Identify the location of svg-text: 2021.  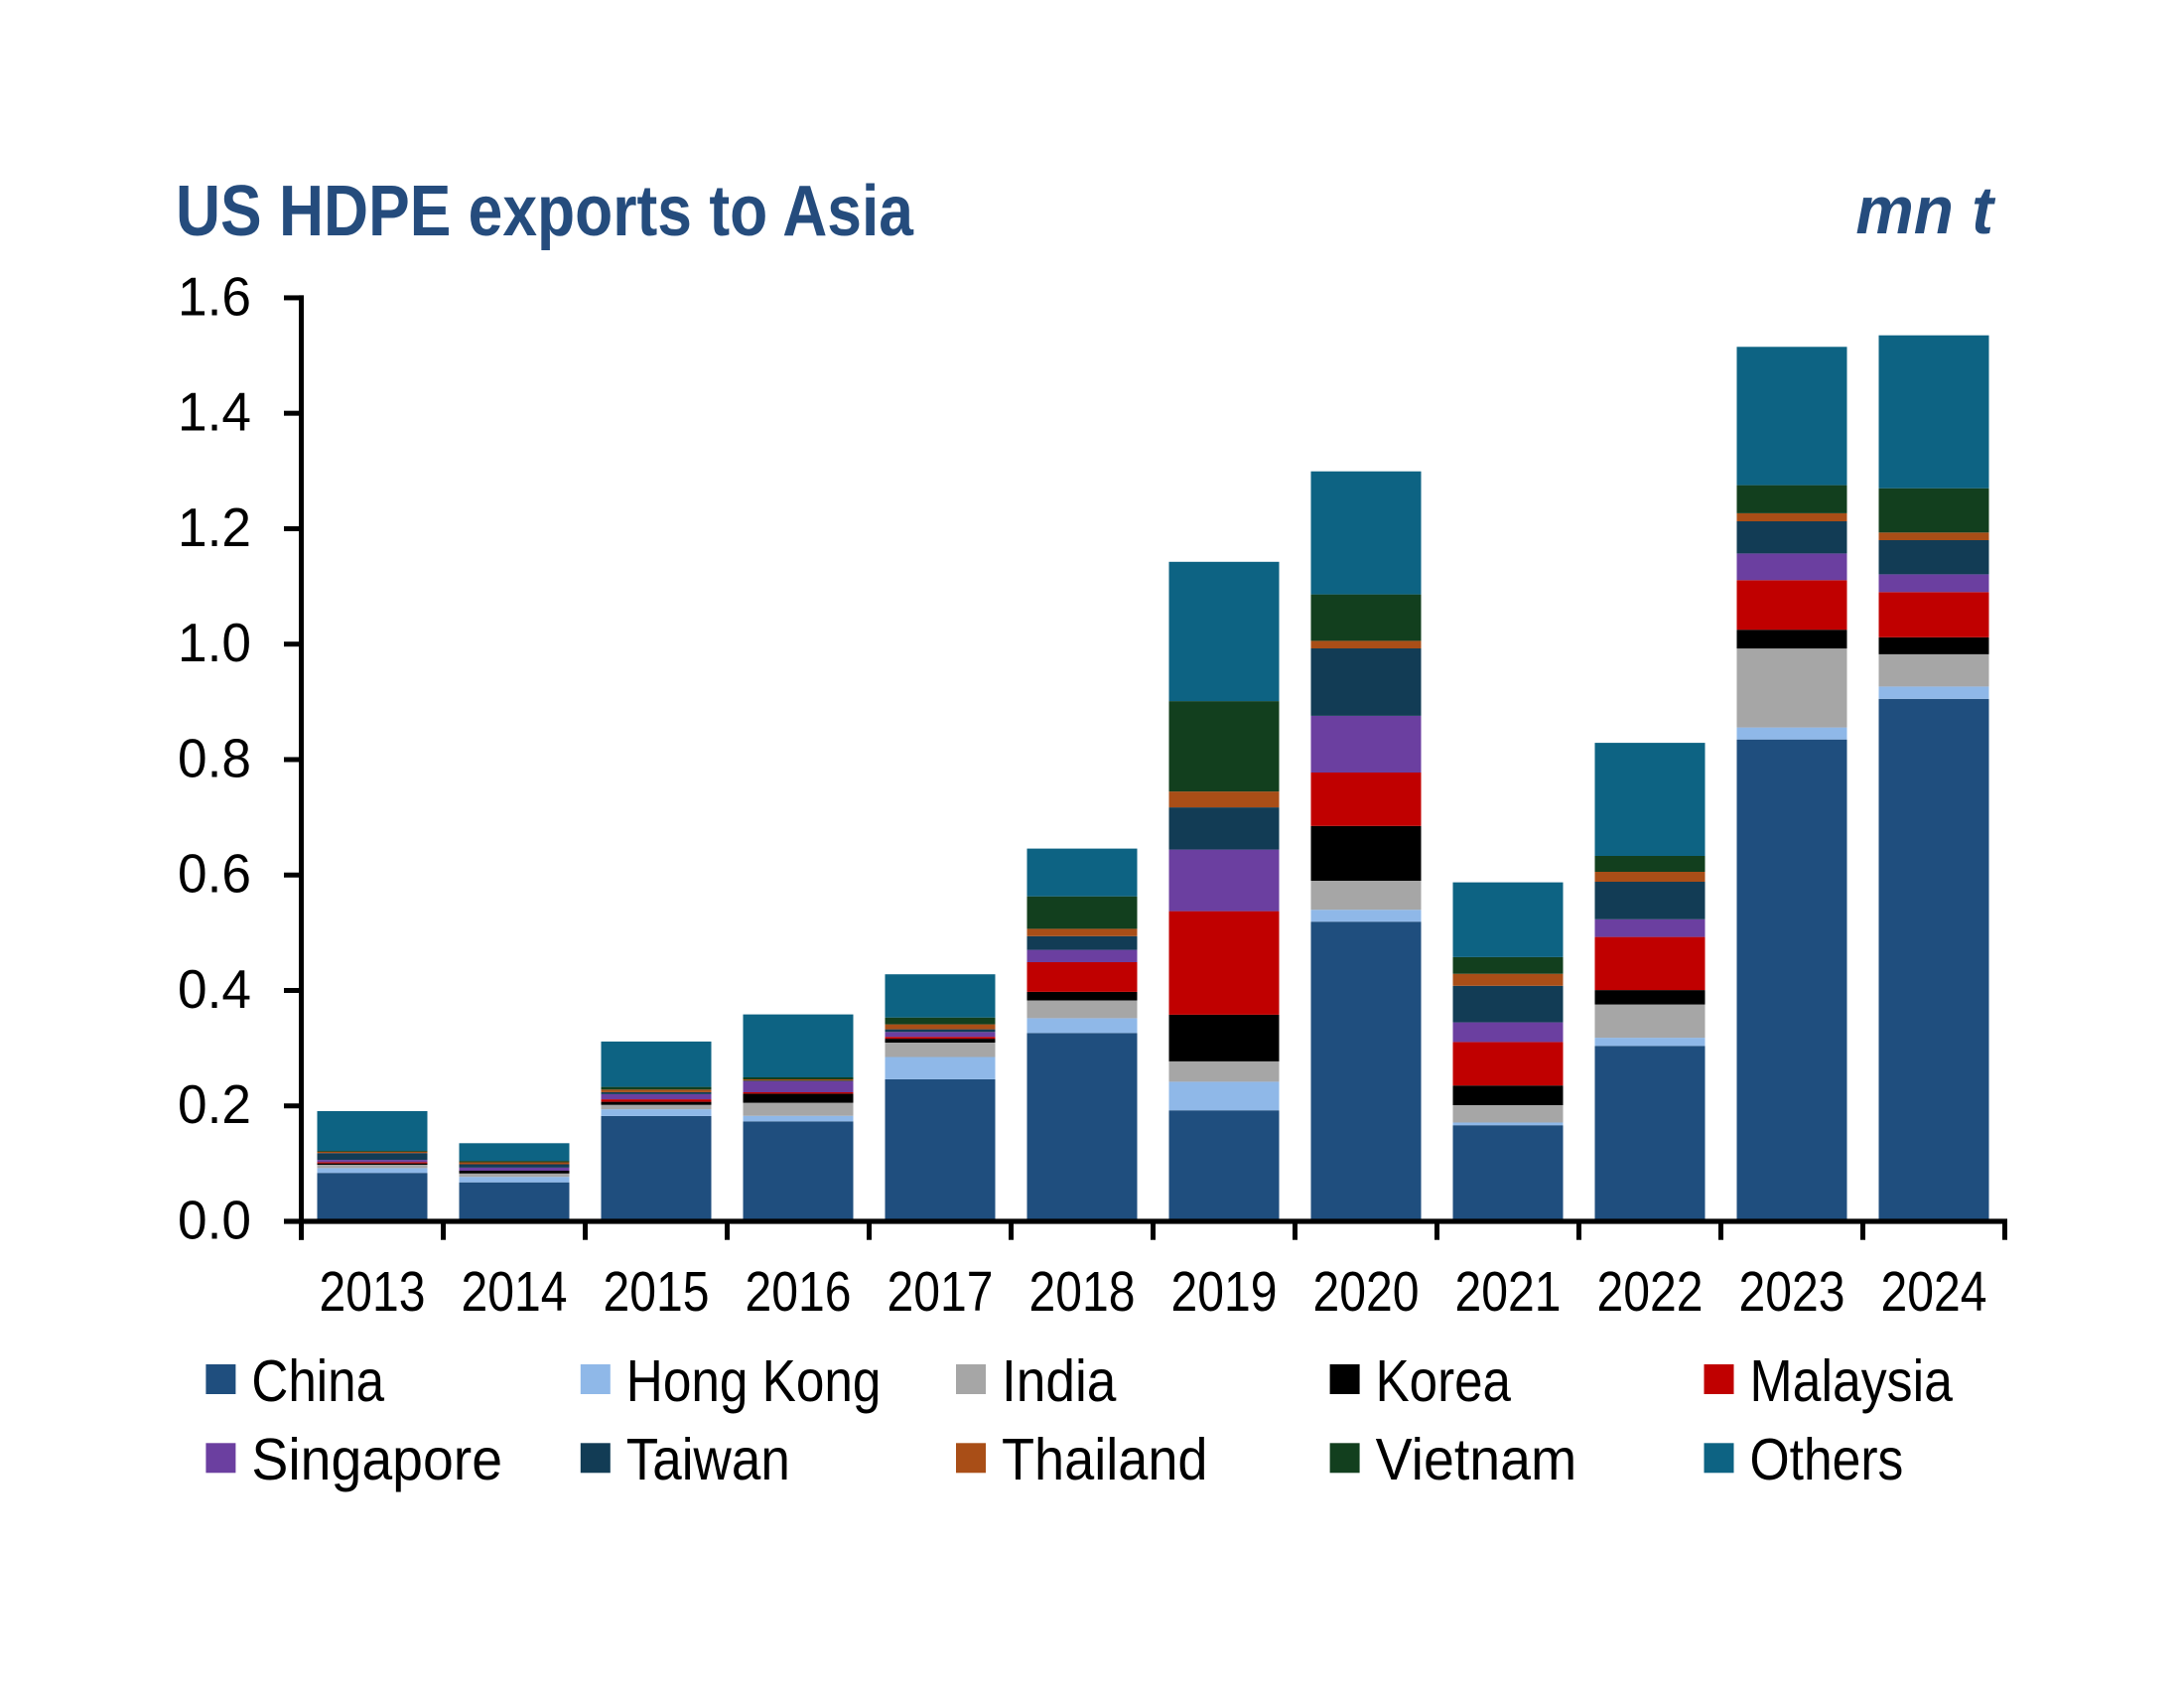
(1508, 1292).